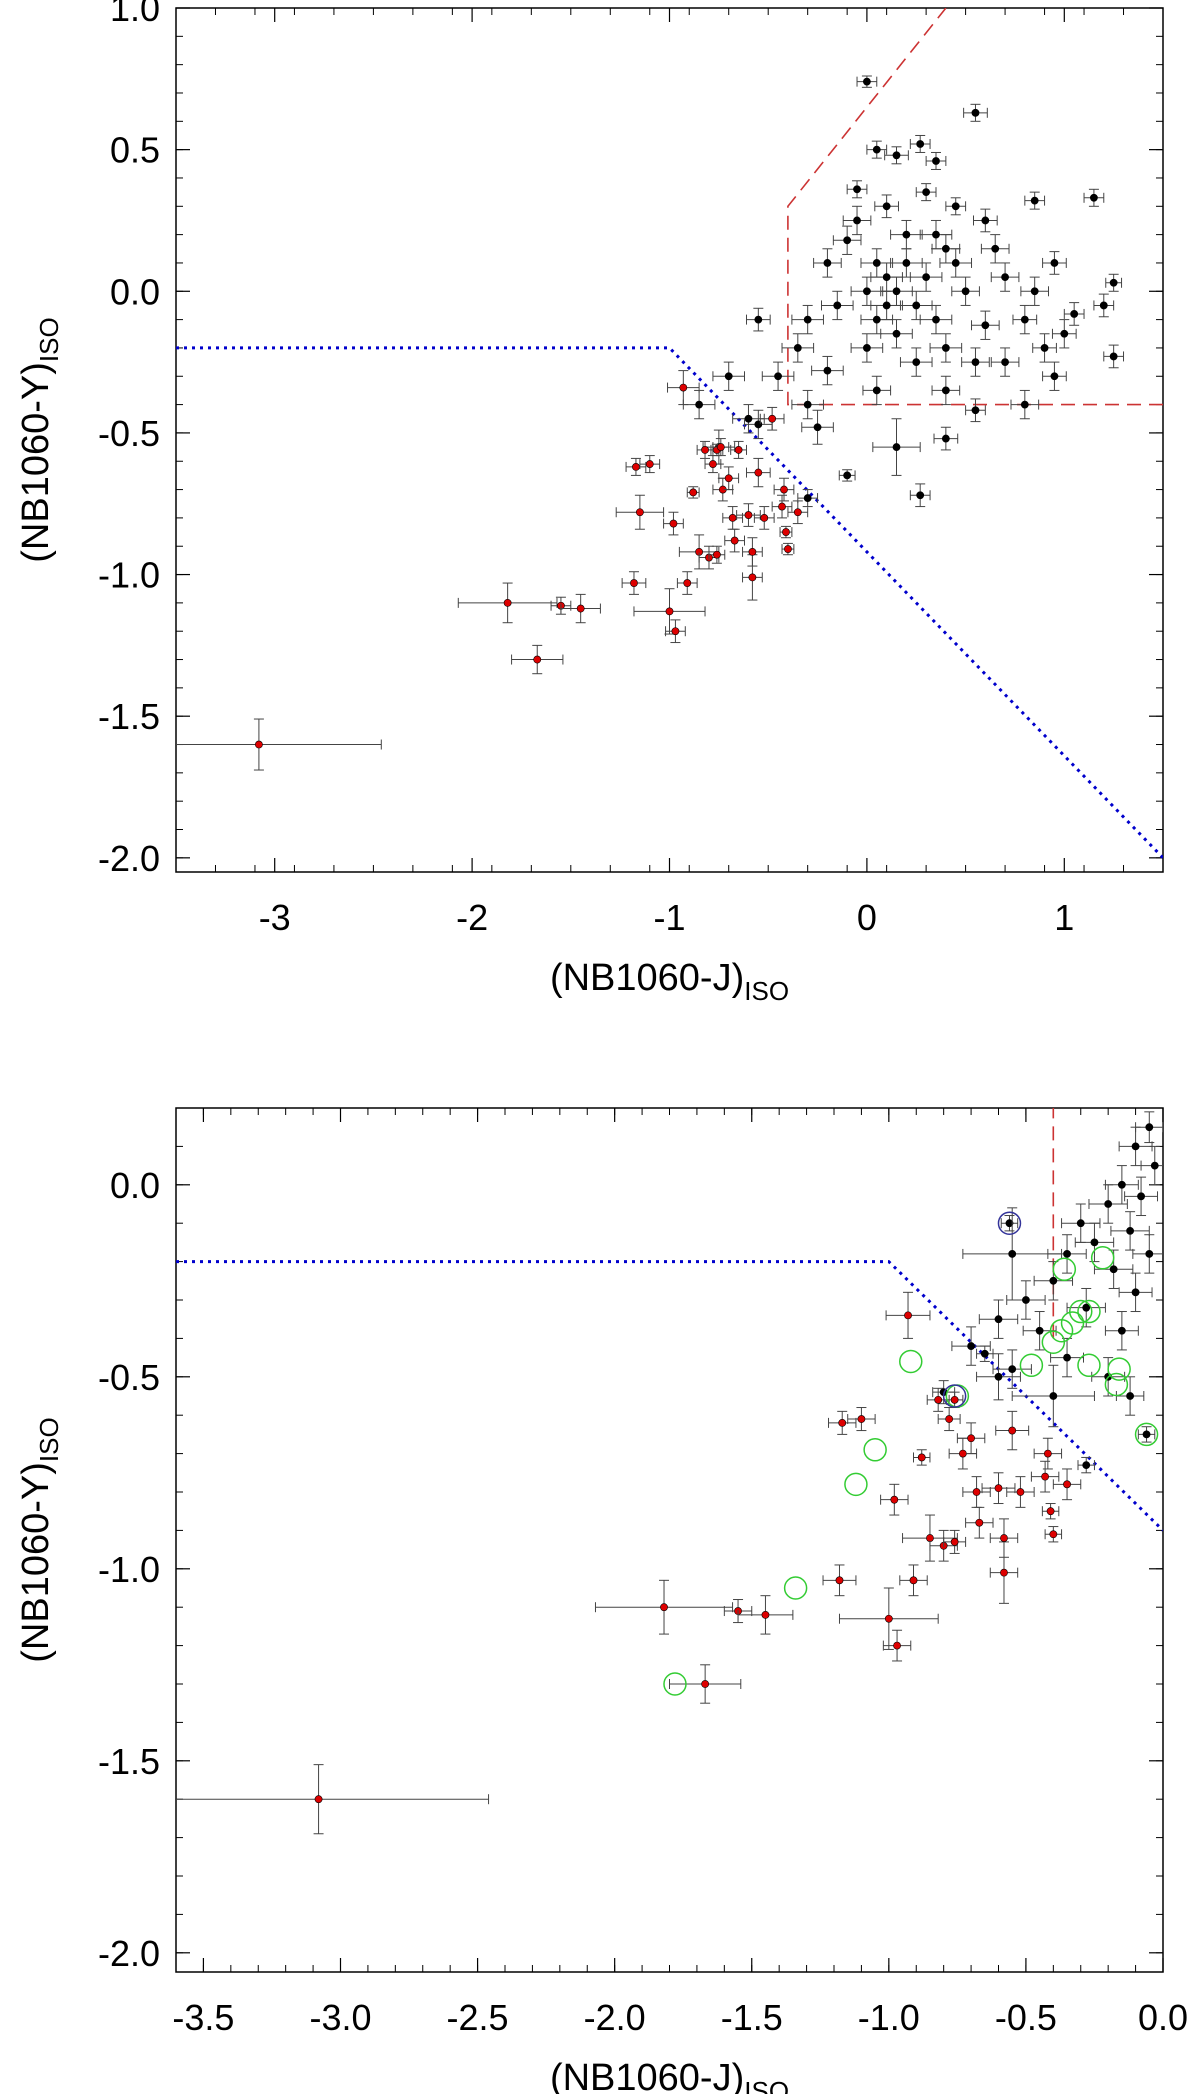 The height and width of the screenshot is (2094, 1200). Describe the element at coordinates (340, 2017) in the screenshot. I see `x-tick-label: -3.0` at that location.